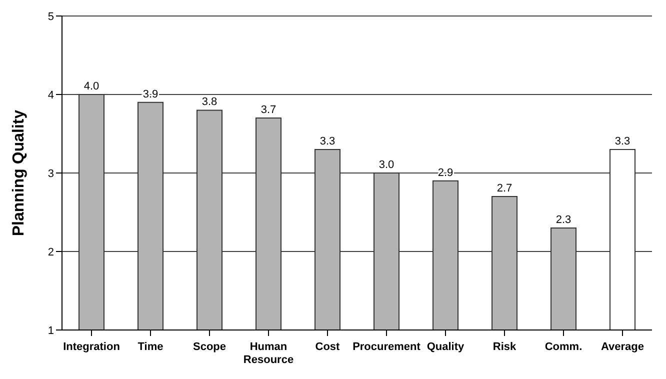  I want to click on x-tick-label: Risk, so click(504, 347).